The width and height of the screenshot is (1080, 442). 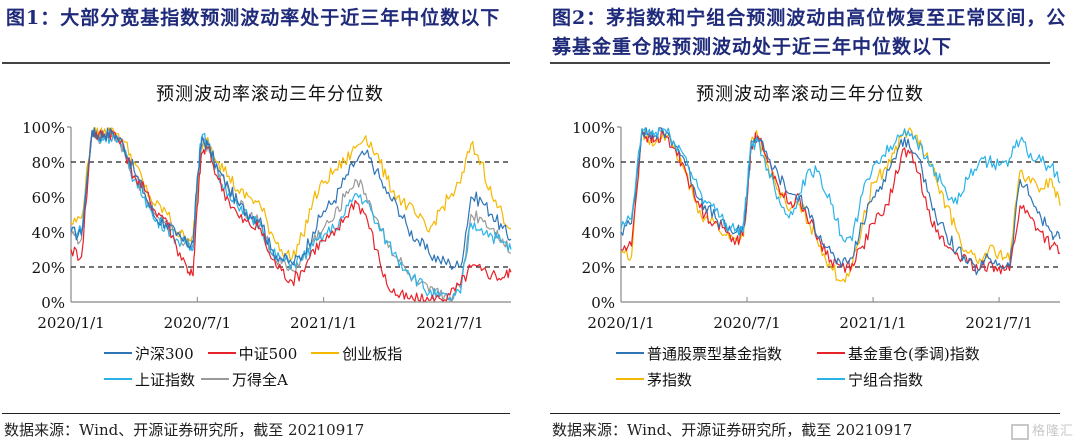 I want to click on legend-item-zz500: 中证500, so click(x=252, y=353).